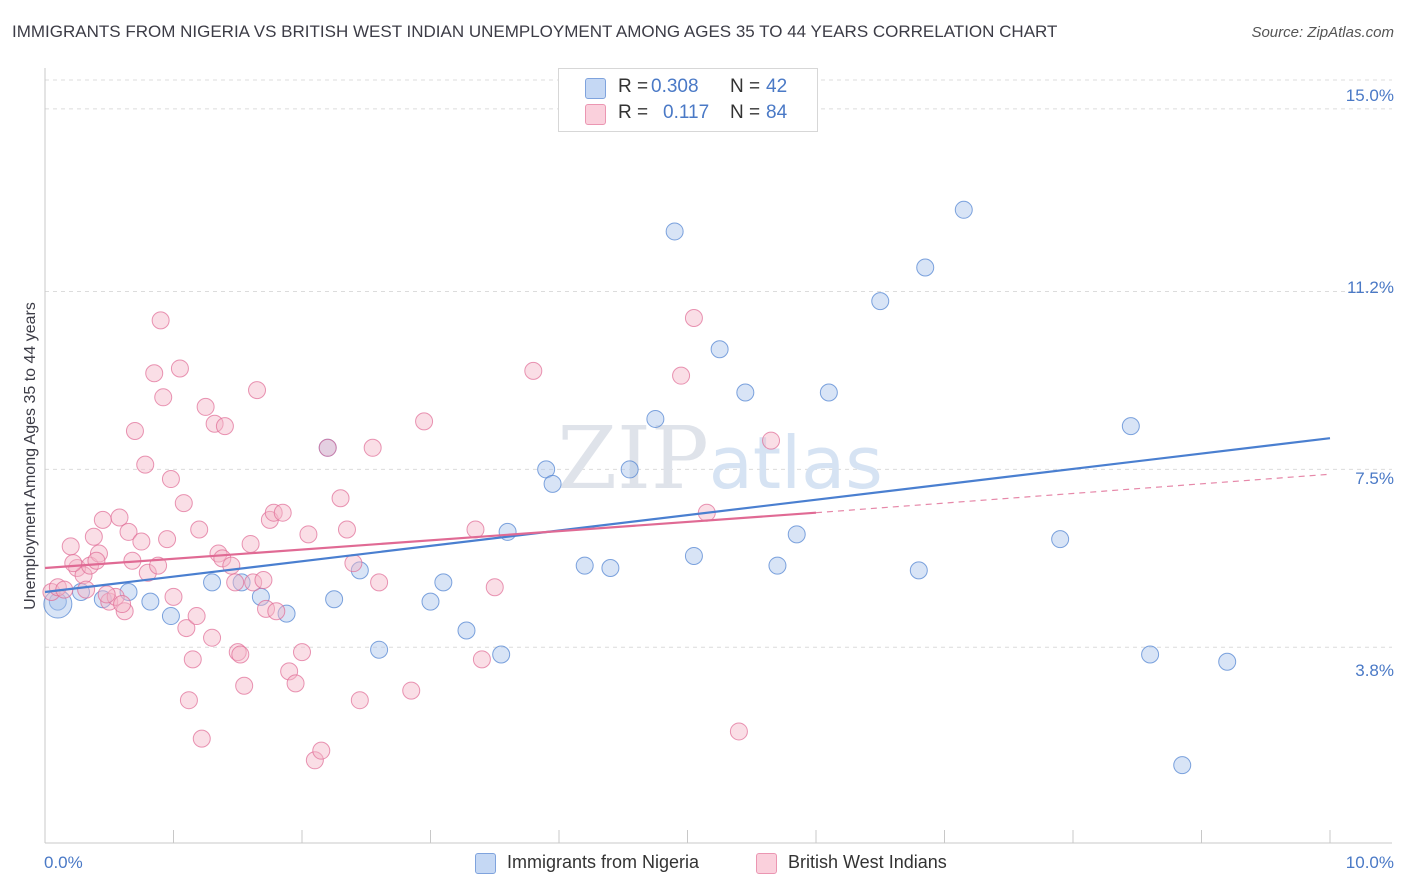 The height and width of the screenshot is (892, 1406). I want to click on watermark: ZIPatlas, so click(720, 459).